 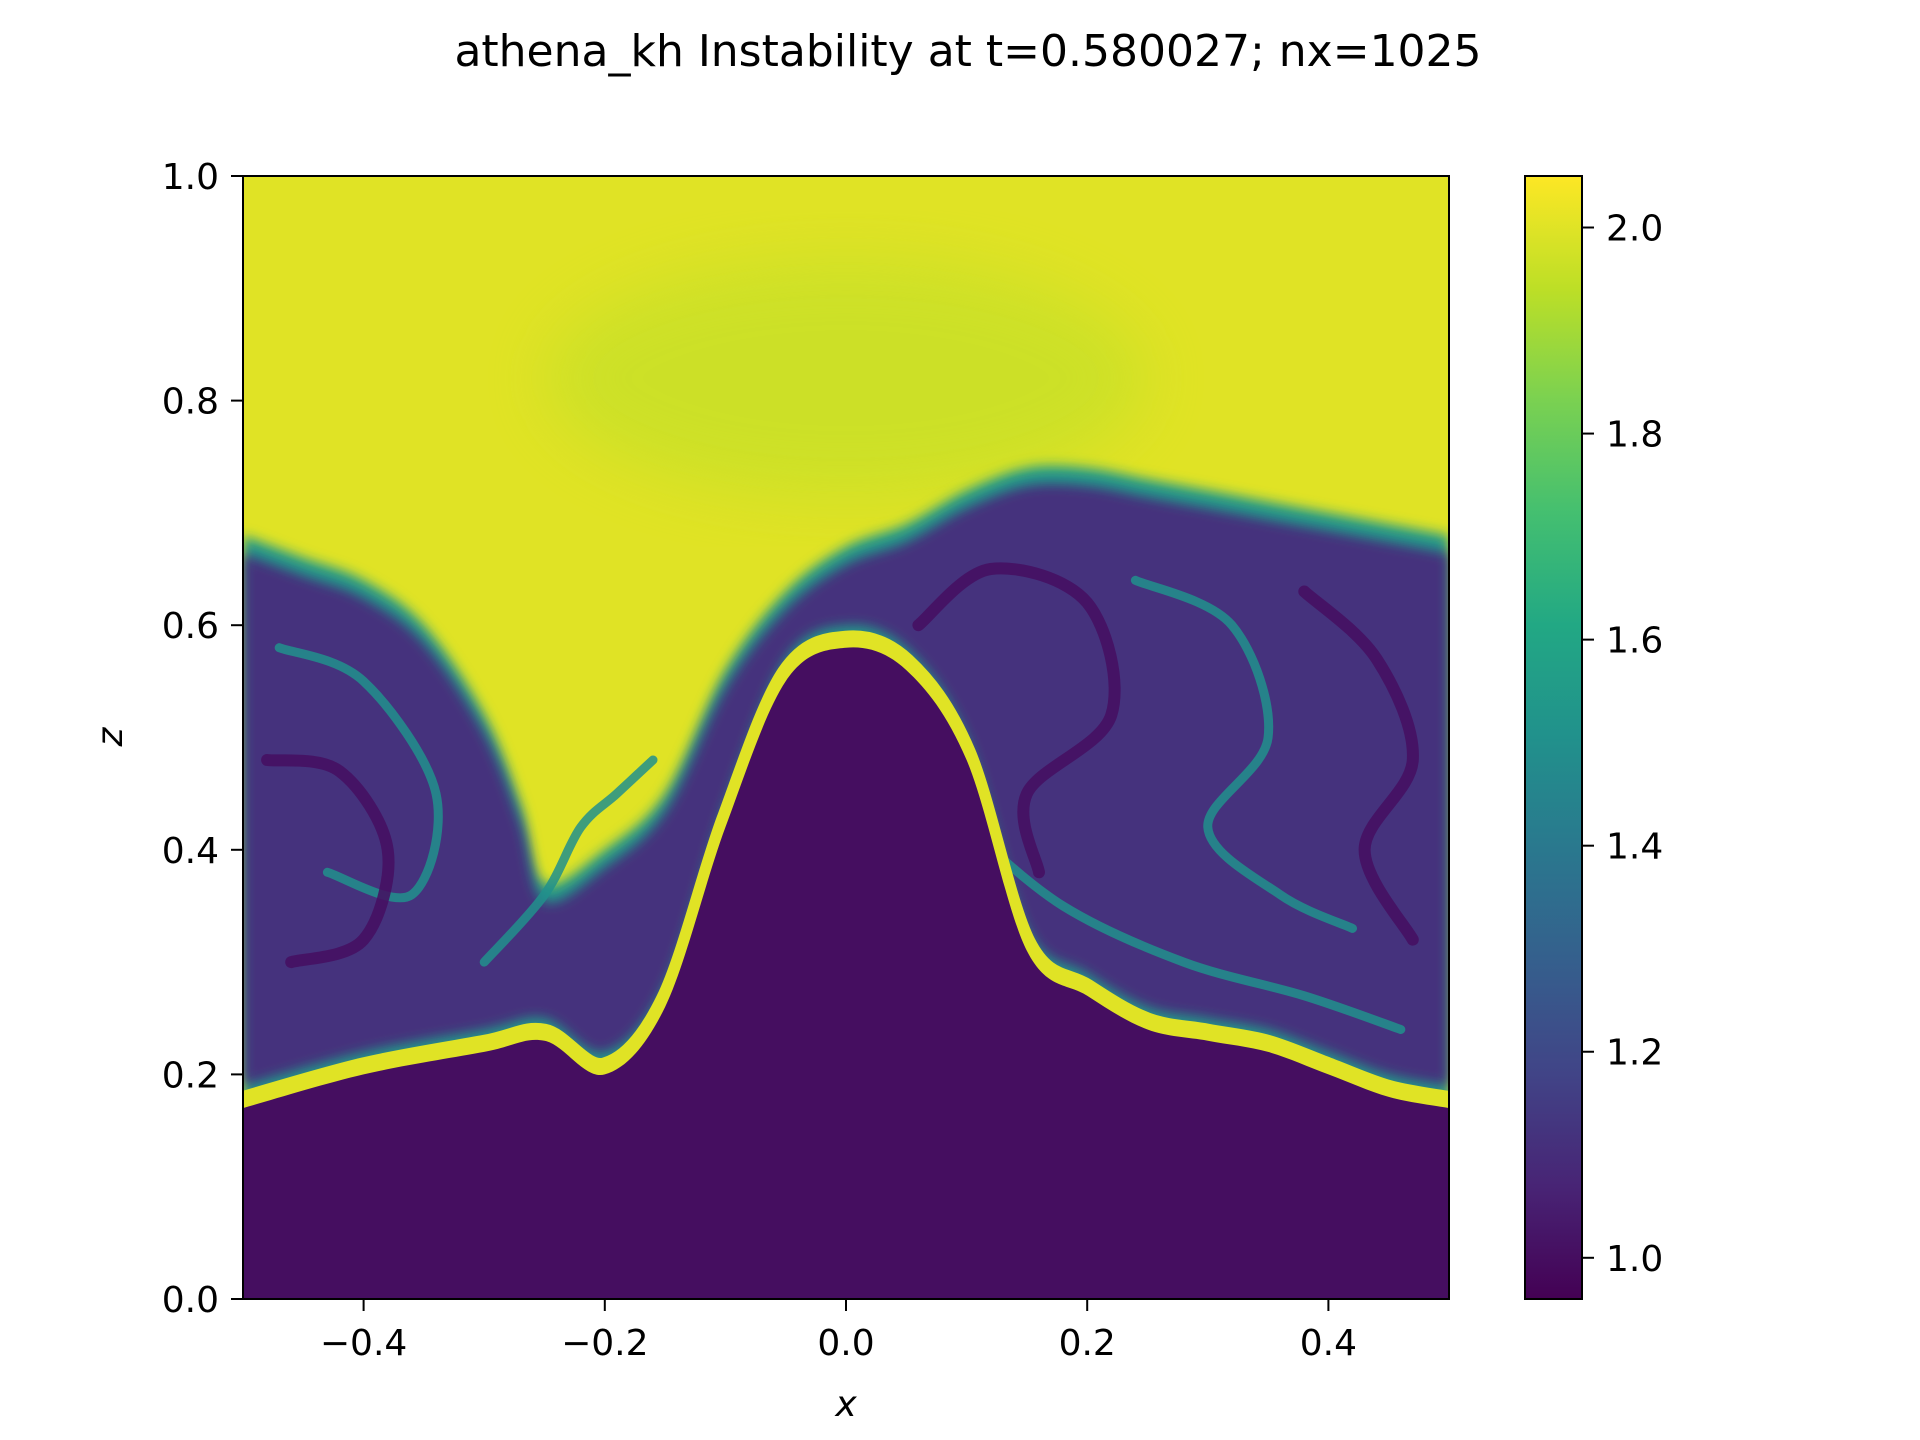 What do you see at coordinates (845, 1343) in the screenshot?
I see `x-tick-label: 0.0` at bounding box center [845, 1343].